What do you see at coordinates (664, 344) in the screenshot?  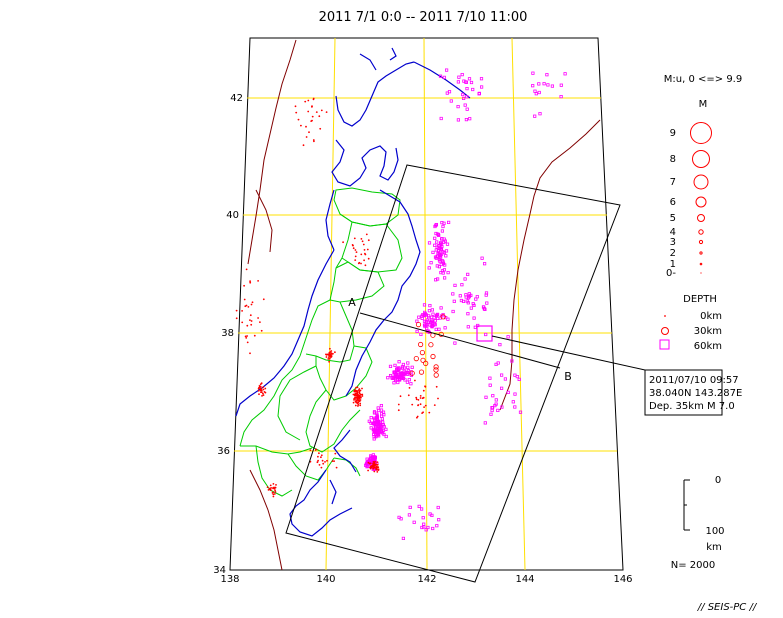 I see `depth-symbol-60km` at bounding box center [664, 344].